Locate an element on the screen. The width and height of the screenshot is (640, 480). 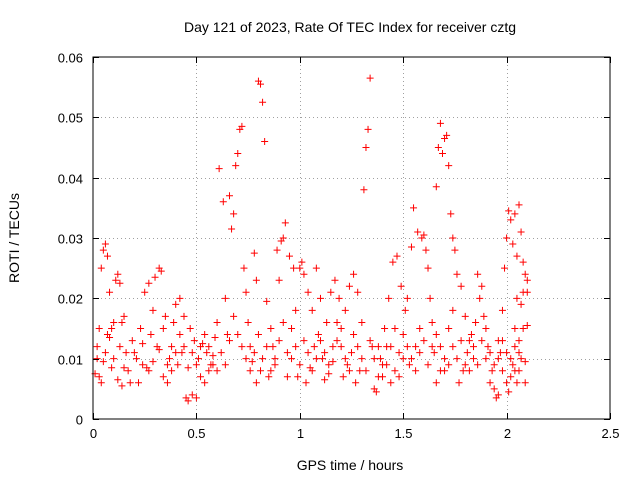
x-tick-label: 1 is located at coordinates (300, 433).